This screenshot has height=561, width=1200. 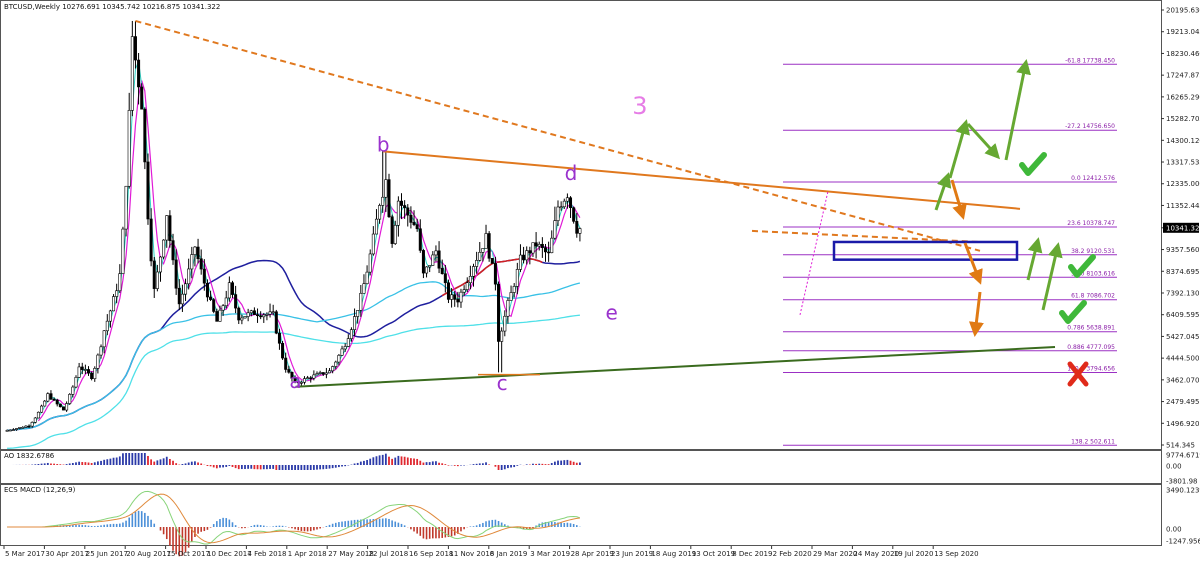 I want to click on price-tick-label: 12335.000, so click(x=1183, y=184).